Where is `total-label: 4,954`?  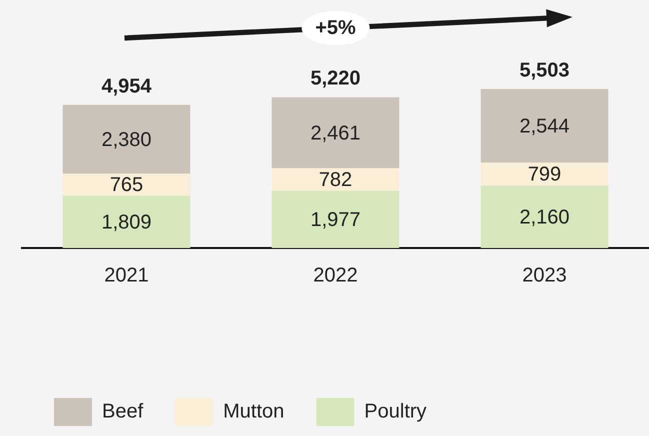
total-label: 4,954 is located at coordinates (126, 86).